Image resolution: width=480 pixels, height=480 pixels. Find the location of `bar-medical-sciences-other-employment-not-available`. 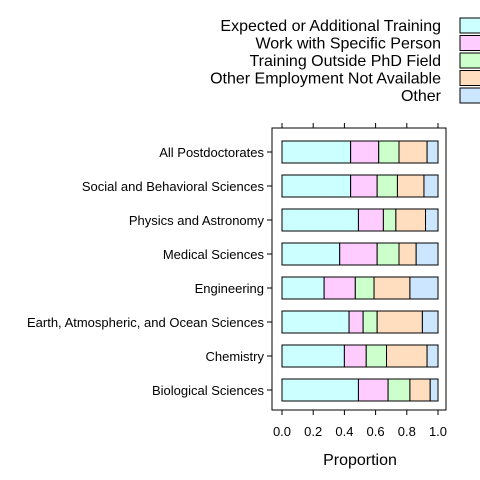

bar-medical-sciences-other-employment-not-available is located at coordinates (407, 254).